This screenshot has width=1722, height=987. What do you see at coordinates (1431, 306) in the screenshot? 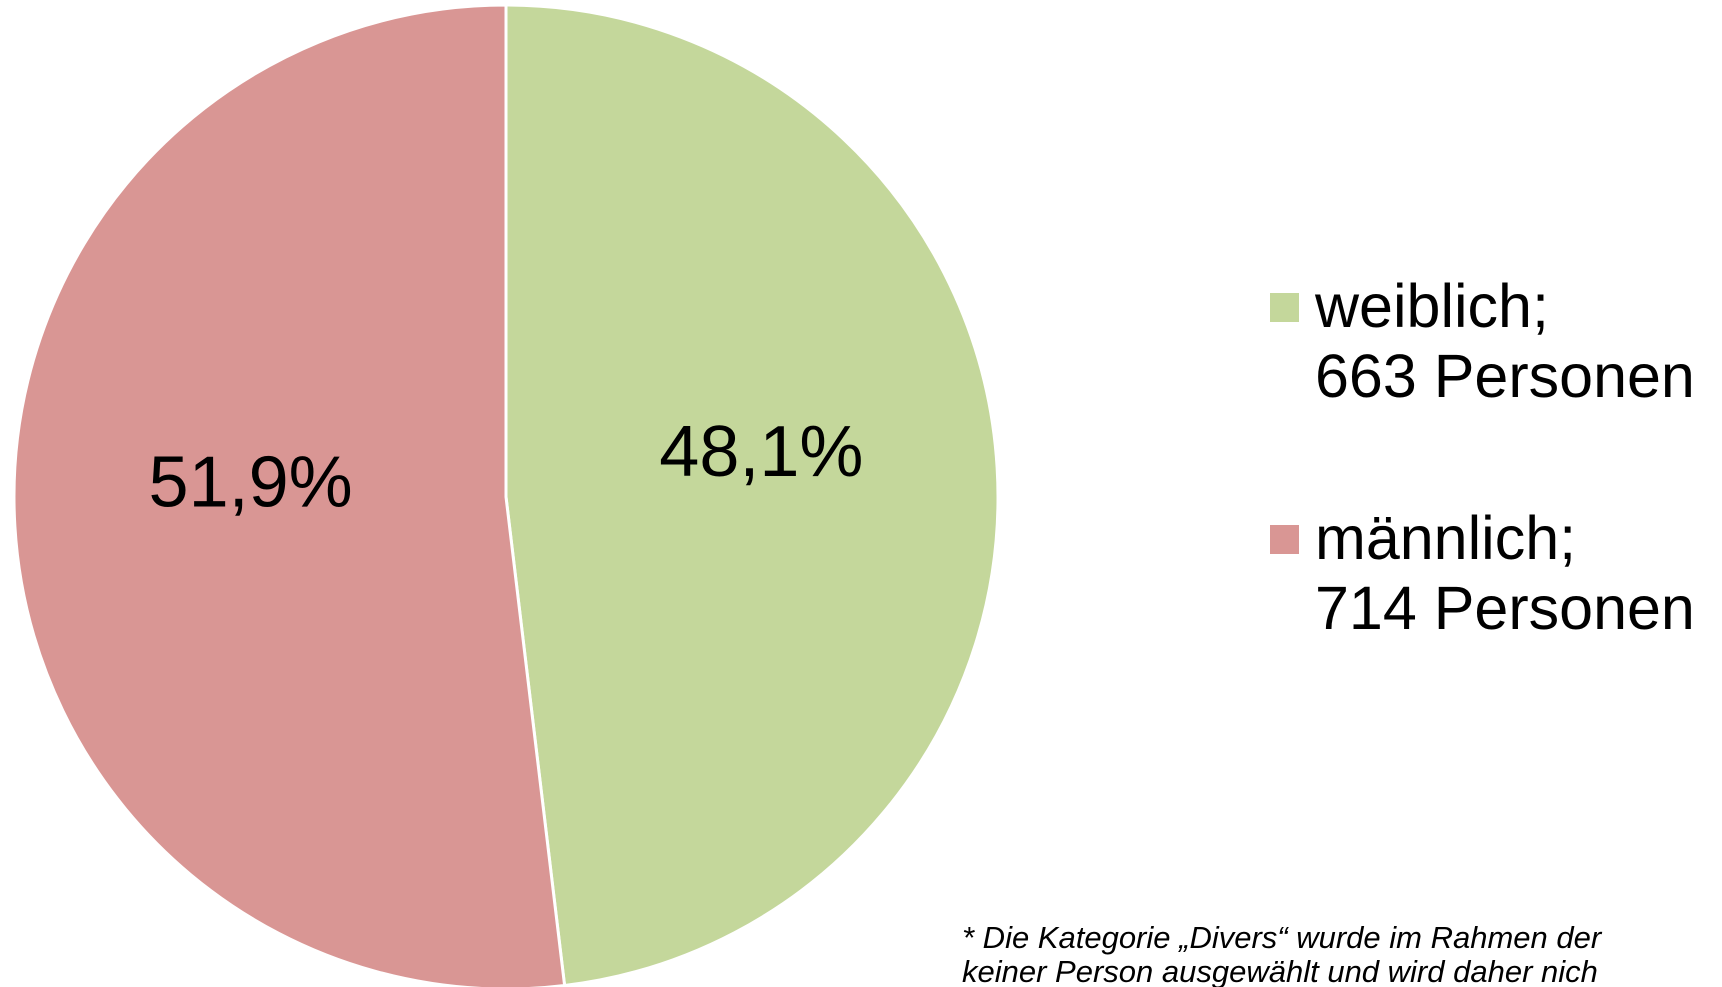
I see `legend-label: weiblich;` at bounding box center [1431, 306].